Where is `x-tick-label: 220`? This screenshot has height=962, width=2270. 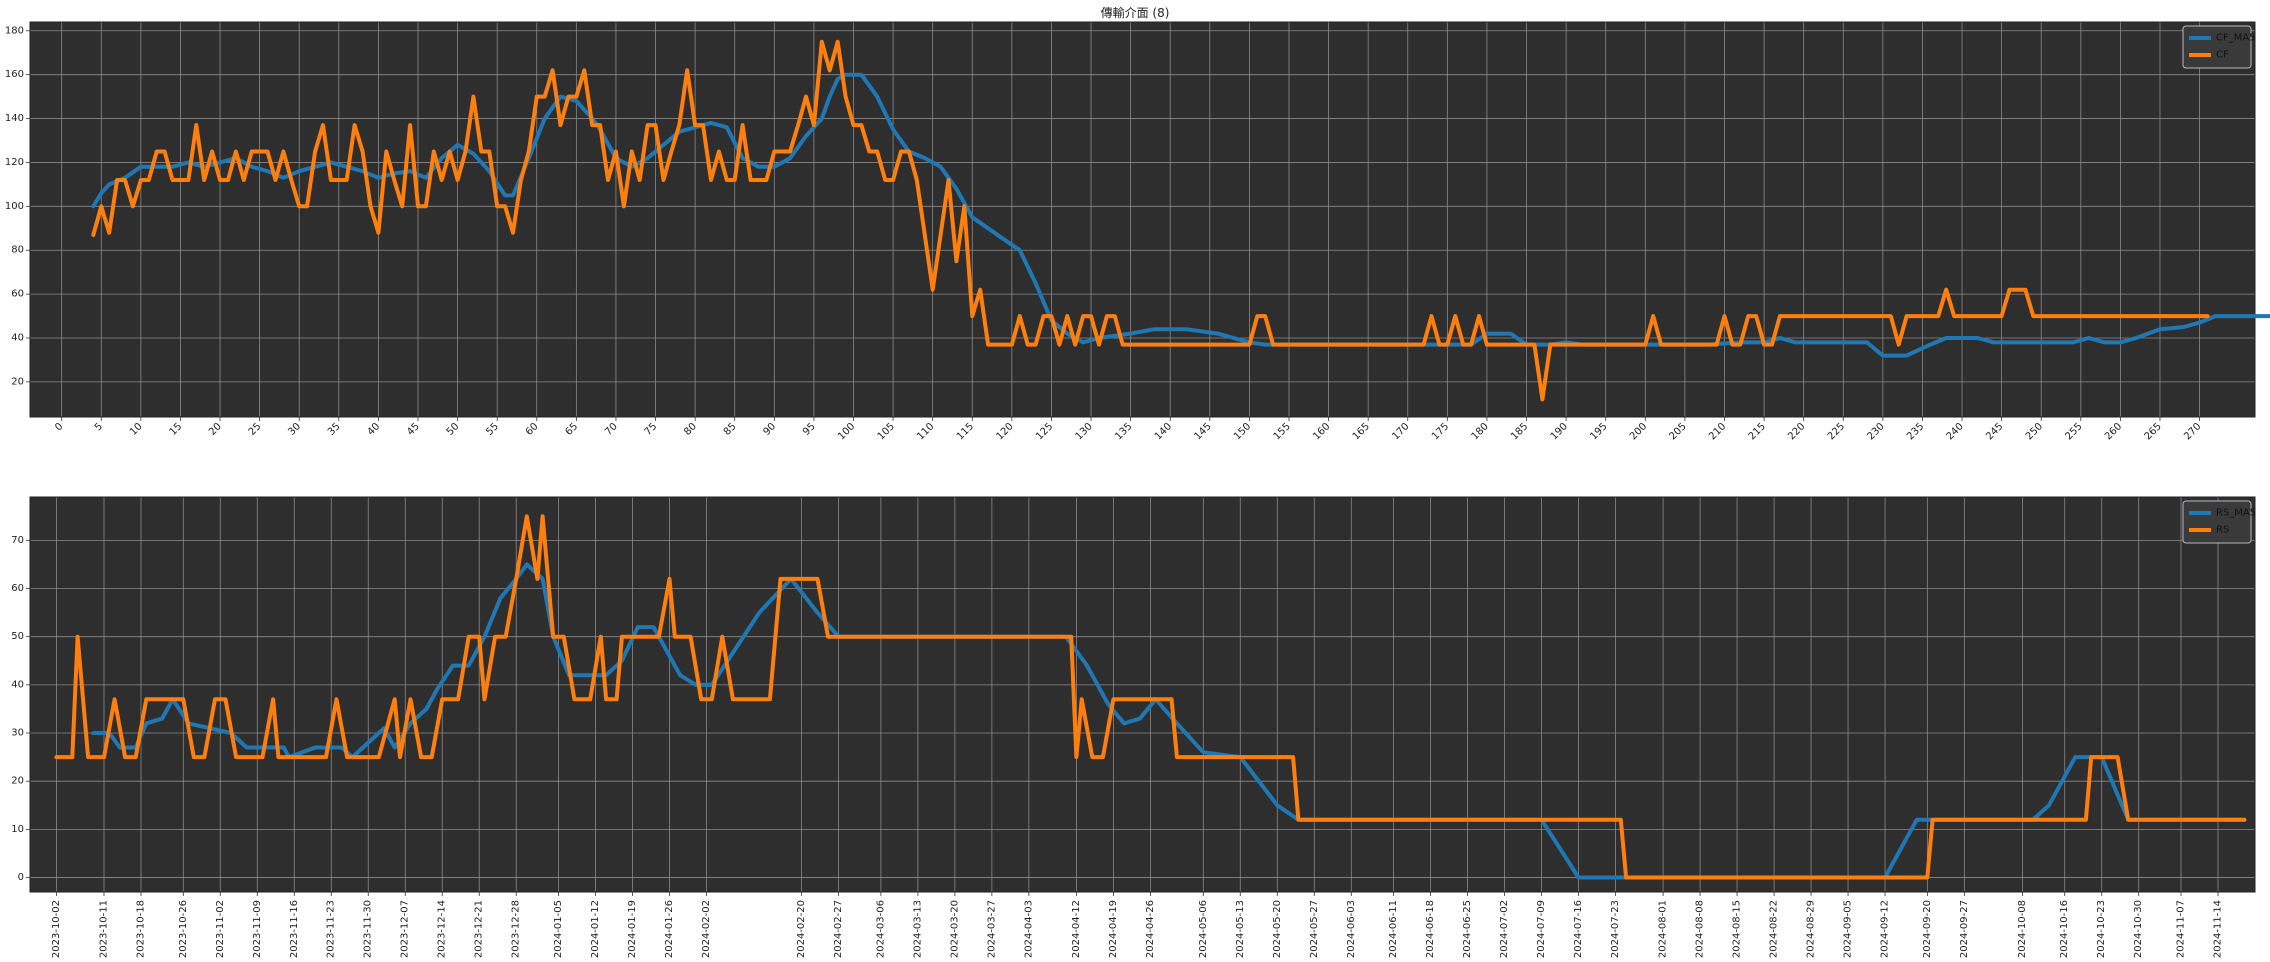 x-tick-label: 220 is located at coordinates (1796, 431).